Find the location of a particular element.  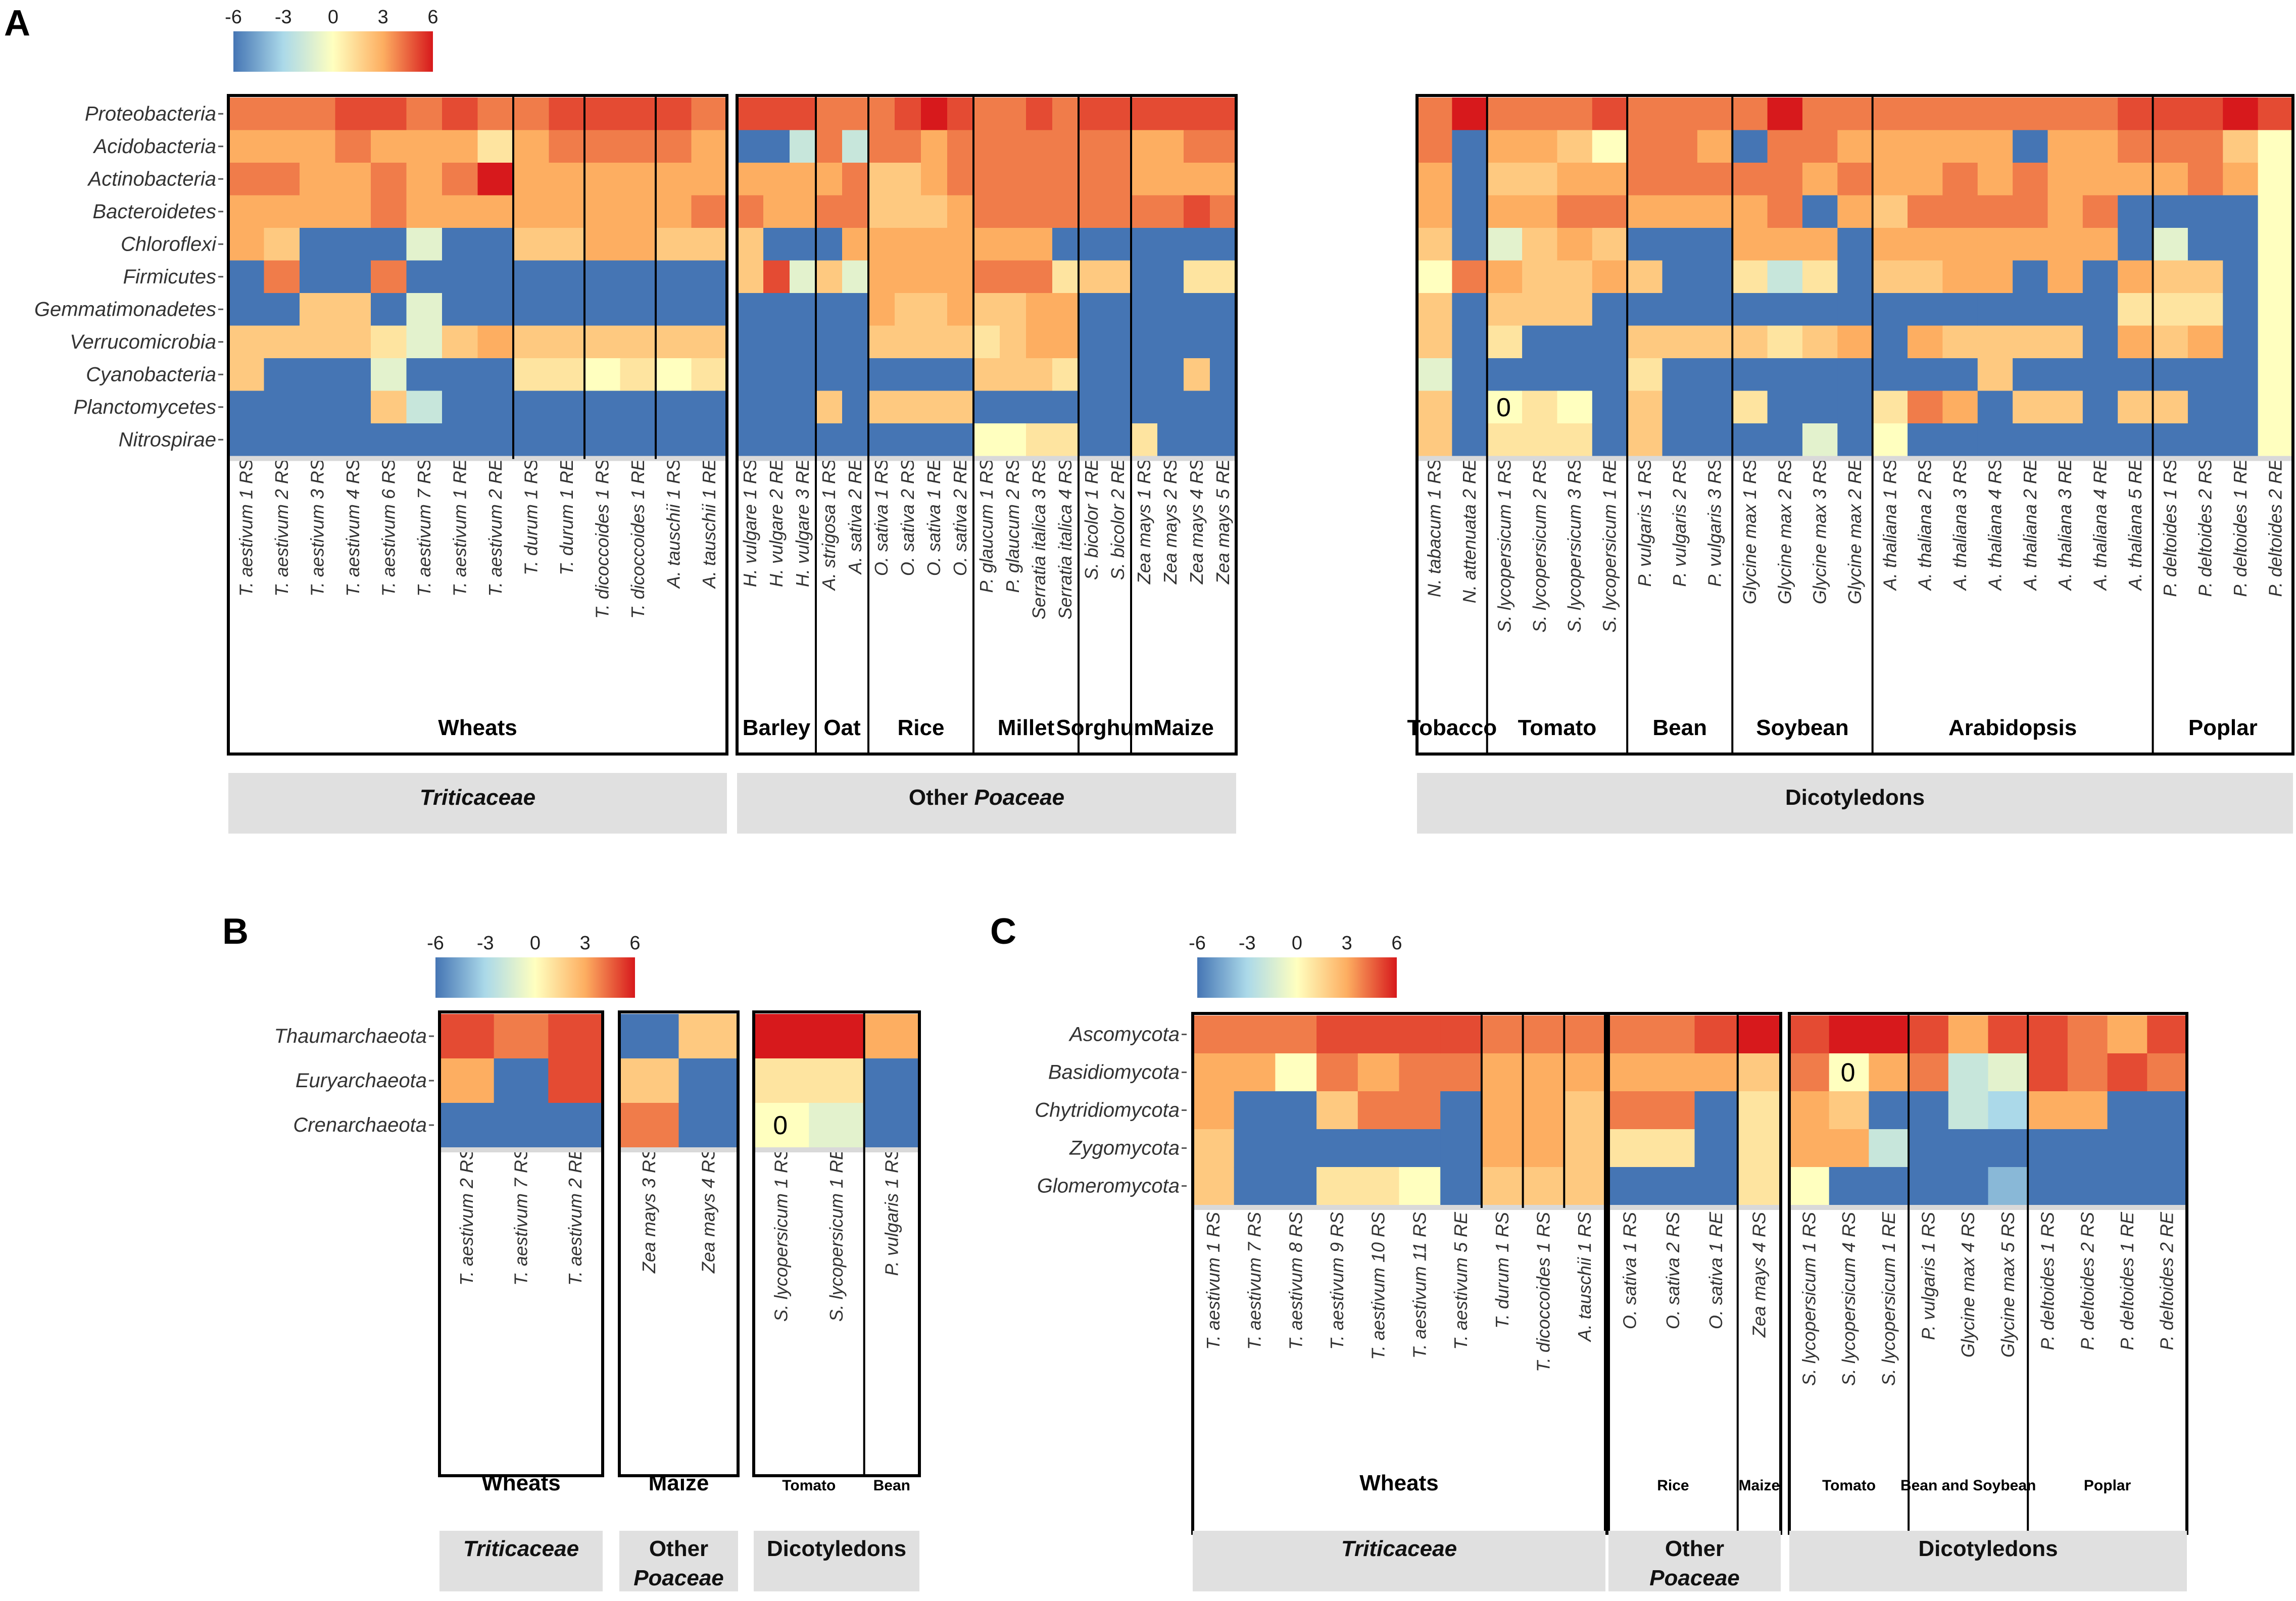

column-label: T. durum 1 RE is located at coordinates (566, 516).